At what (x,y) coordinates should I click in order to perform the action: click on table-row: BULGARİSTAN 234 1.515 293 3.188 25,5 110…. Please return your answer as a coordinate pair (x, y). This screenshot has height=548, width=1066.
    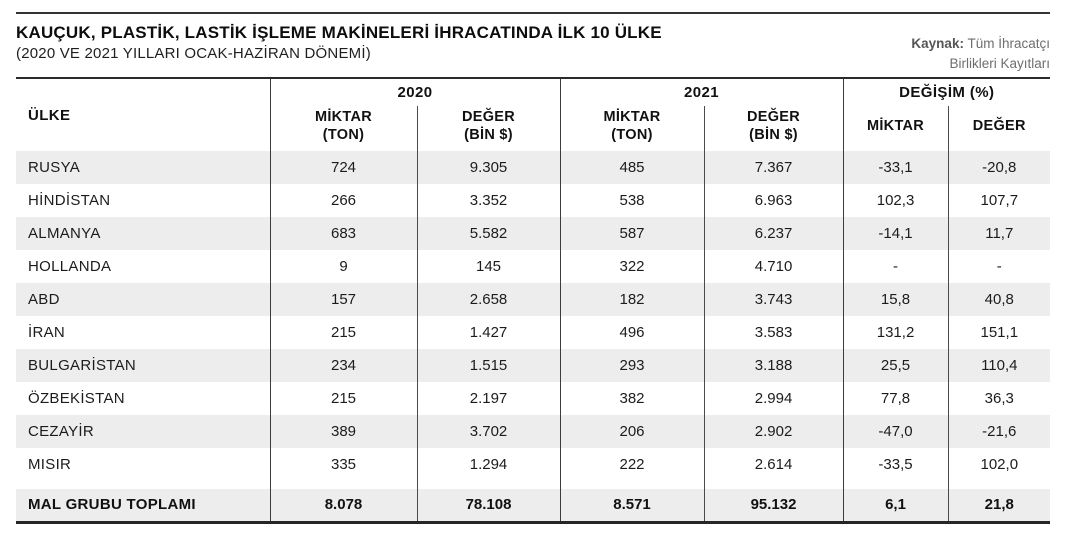
    Looking at the image, I should click on (533, 365).